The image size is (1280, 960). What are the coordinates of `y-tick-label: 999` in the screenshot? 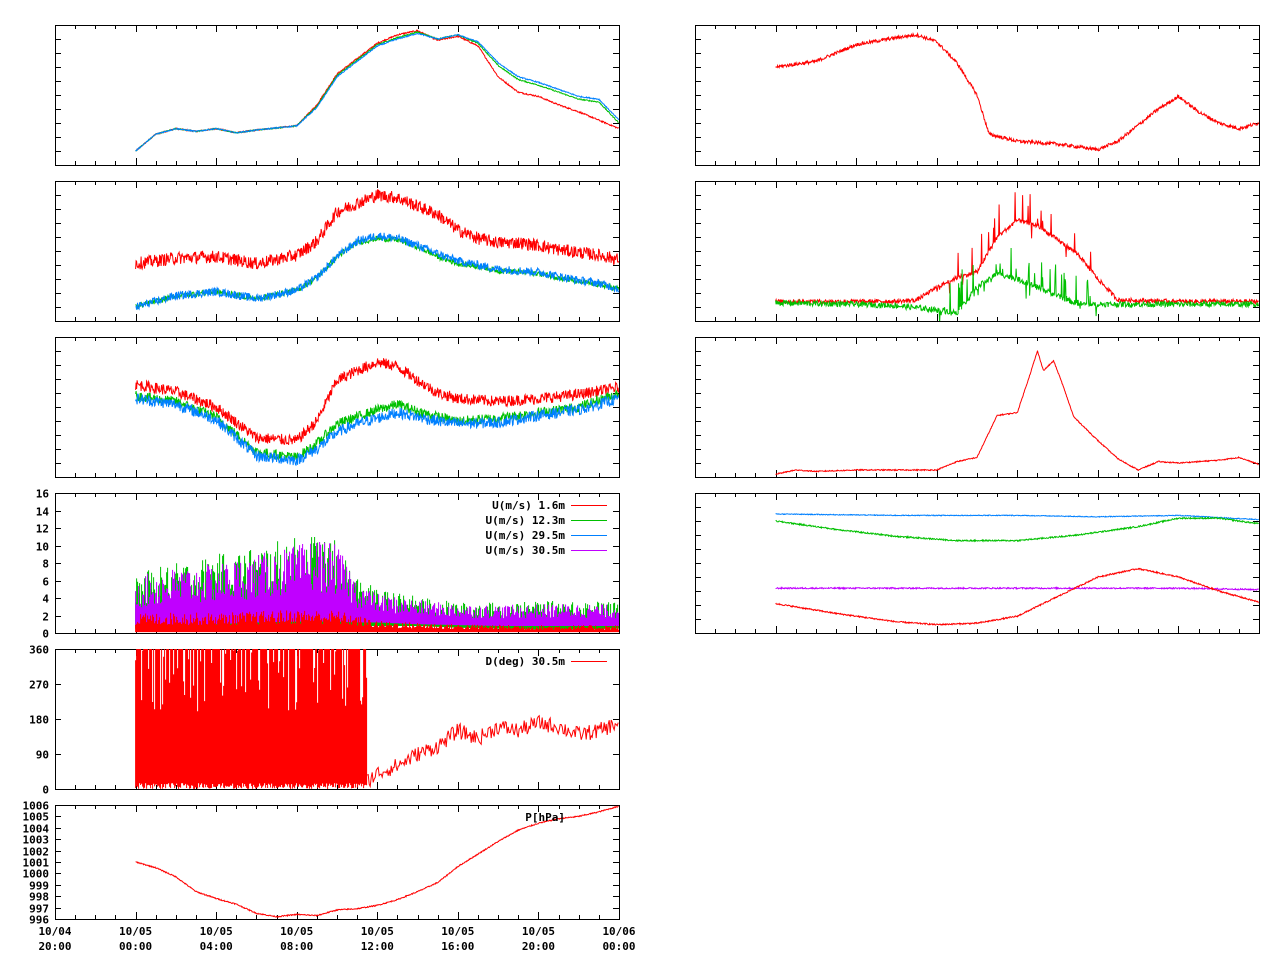 It's located at (39, 886).